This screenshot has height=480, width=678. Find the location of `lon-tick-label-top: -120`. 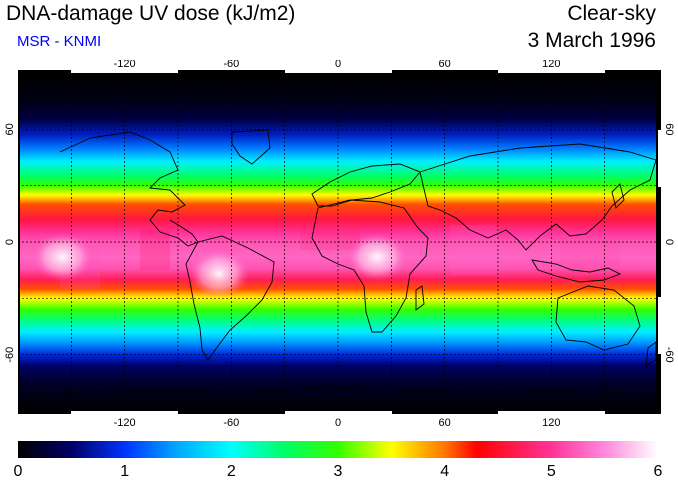

lon-tick-label-top: -120 is located at coordinates (125, 65).